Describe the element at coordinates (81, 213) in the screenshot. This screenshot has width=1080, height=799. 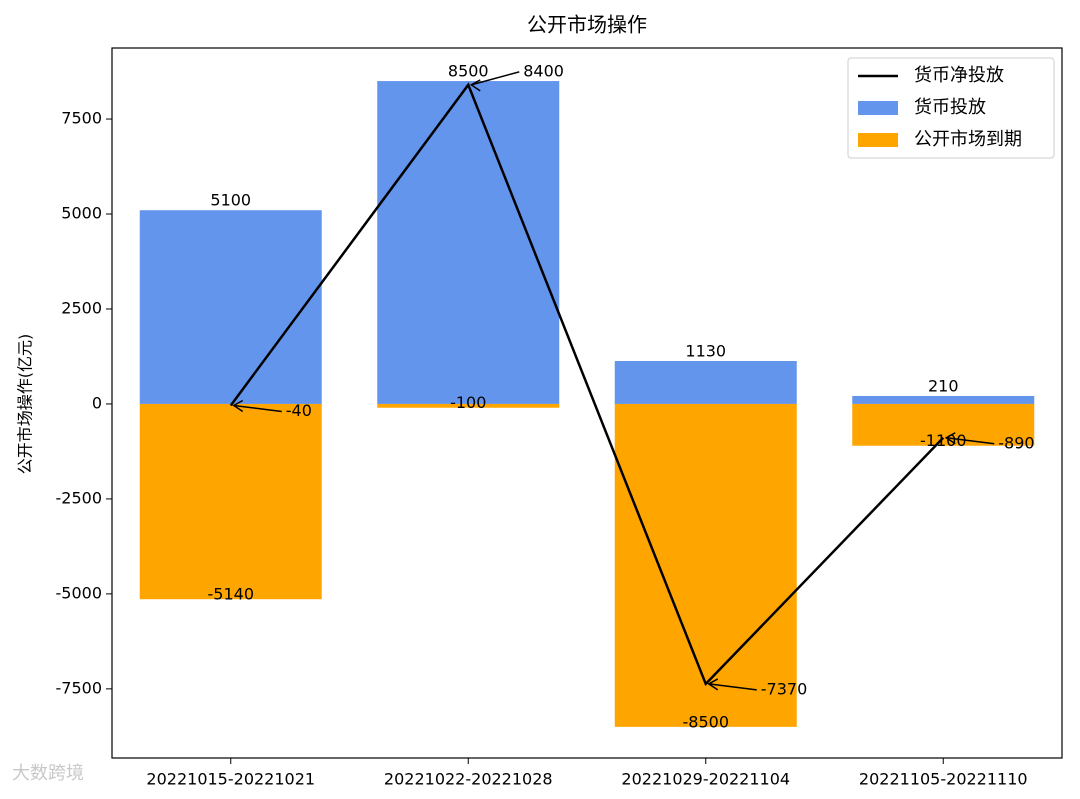
I see `y-tick-label: 5000` at that location.